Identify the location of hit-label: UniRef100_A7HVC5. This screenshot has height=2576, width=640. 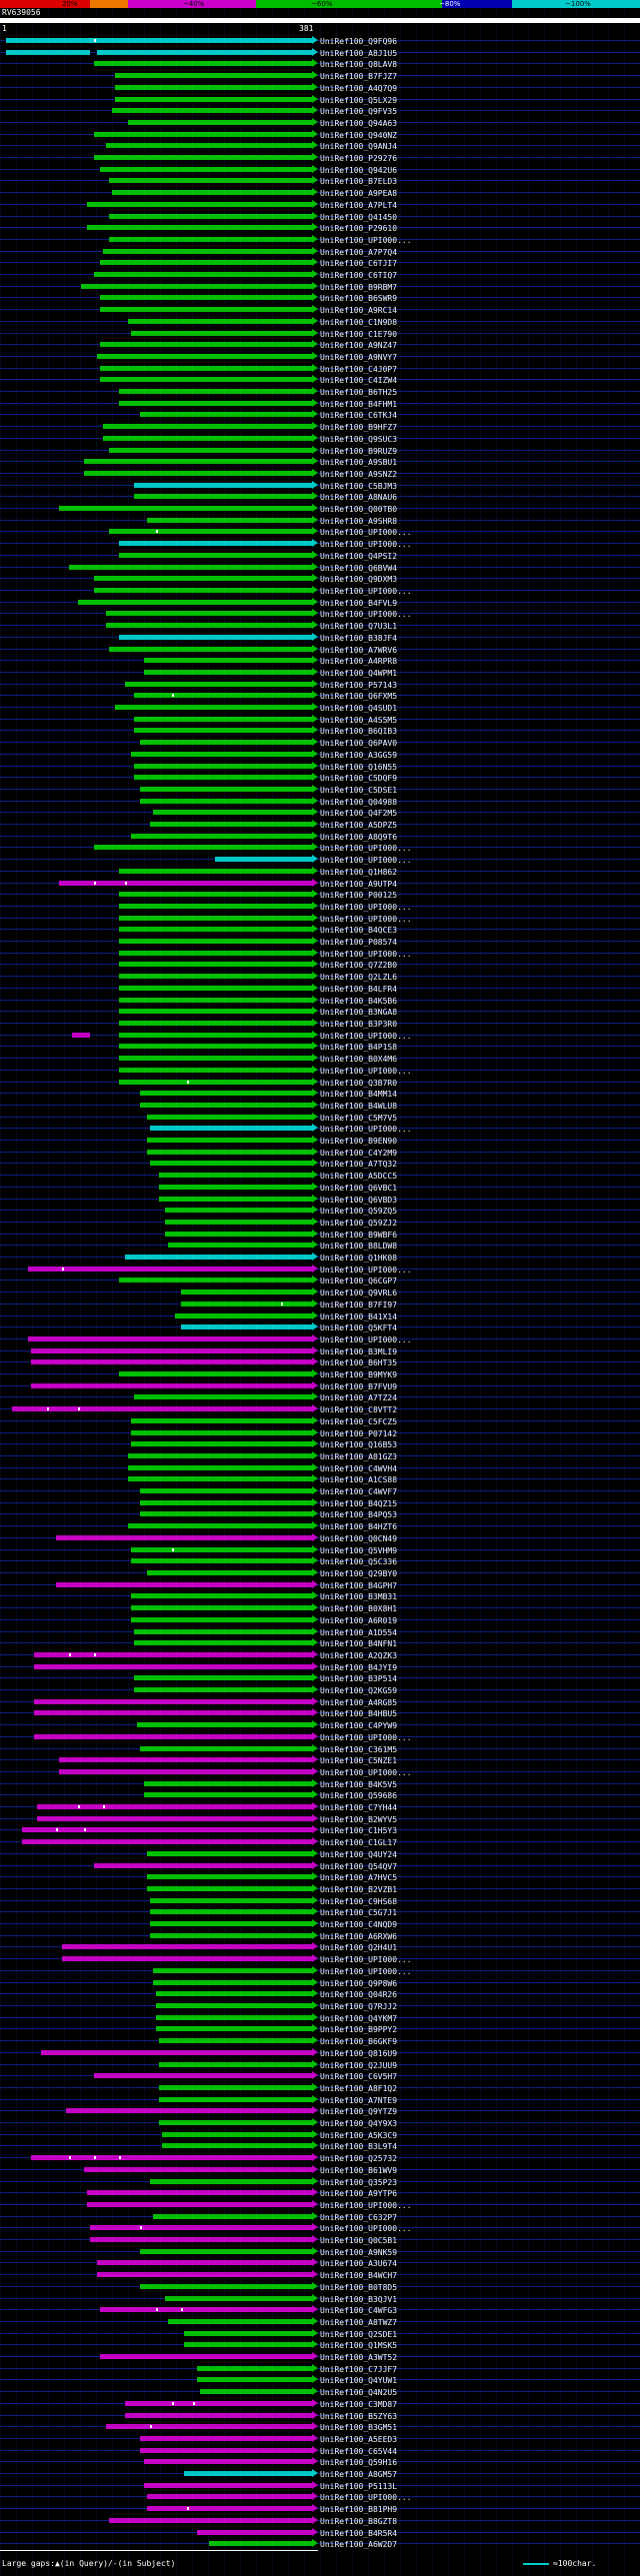
(359, 1878).